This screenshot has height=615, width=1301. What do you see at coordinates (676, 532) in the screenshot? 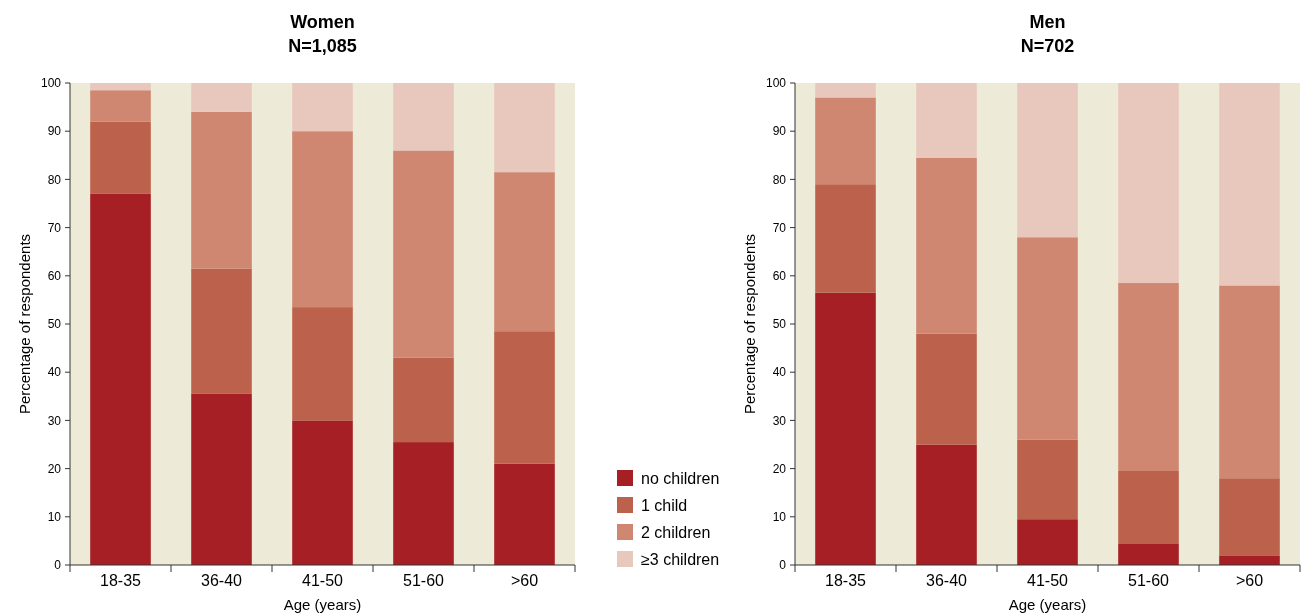
I see `legend-label: 2 children` at bounding box center [676, 532].